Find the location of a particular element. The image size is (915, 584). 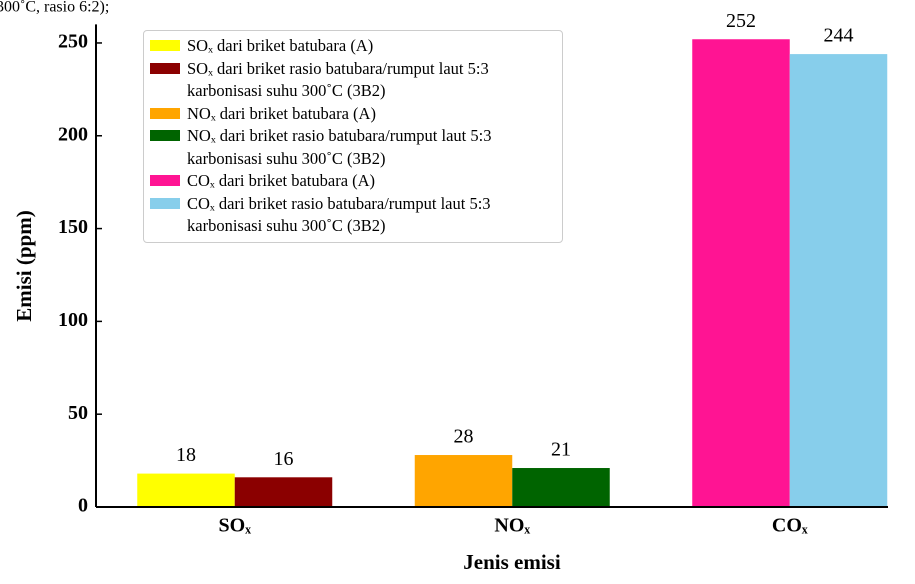

y-tick-label: 0 is located at coordinates (83, 506).